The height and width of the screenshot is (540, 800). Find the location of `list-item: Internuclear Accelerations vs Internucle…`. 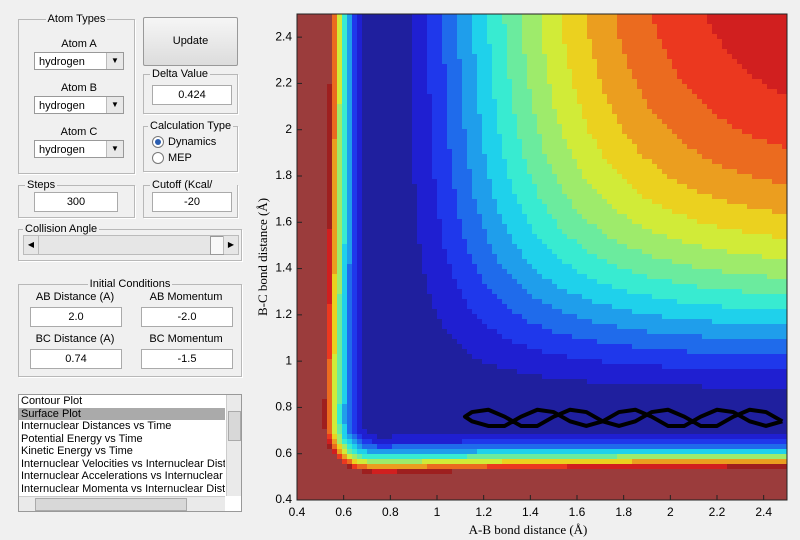

list-item: Internuclear Accelerations vs Internucle… is located at coordinates (123, 476).